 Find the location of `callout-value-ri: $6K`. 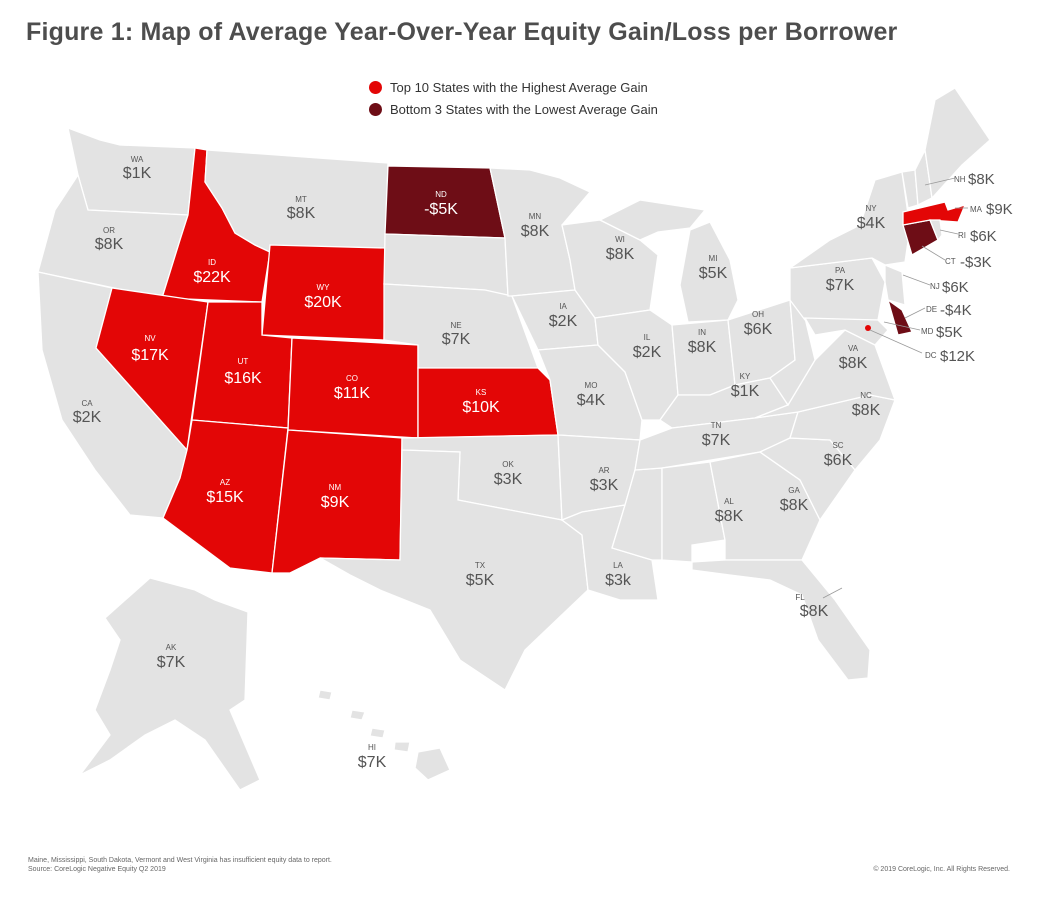

callout-value-ri: $6K is located at coordinates (983, 236).